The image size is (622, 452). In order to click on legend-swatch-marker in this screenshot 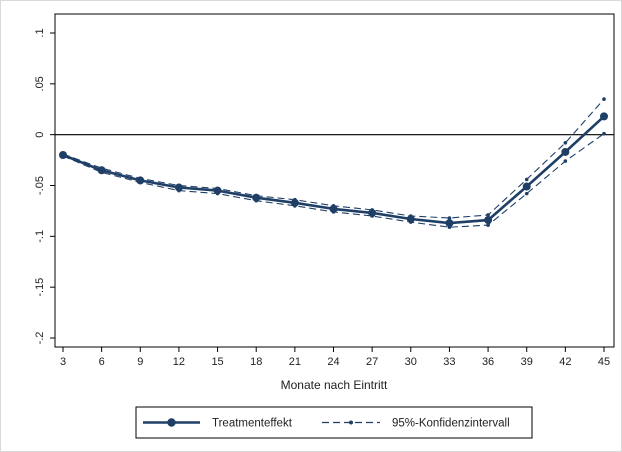, I will do `click(171, 422)`.